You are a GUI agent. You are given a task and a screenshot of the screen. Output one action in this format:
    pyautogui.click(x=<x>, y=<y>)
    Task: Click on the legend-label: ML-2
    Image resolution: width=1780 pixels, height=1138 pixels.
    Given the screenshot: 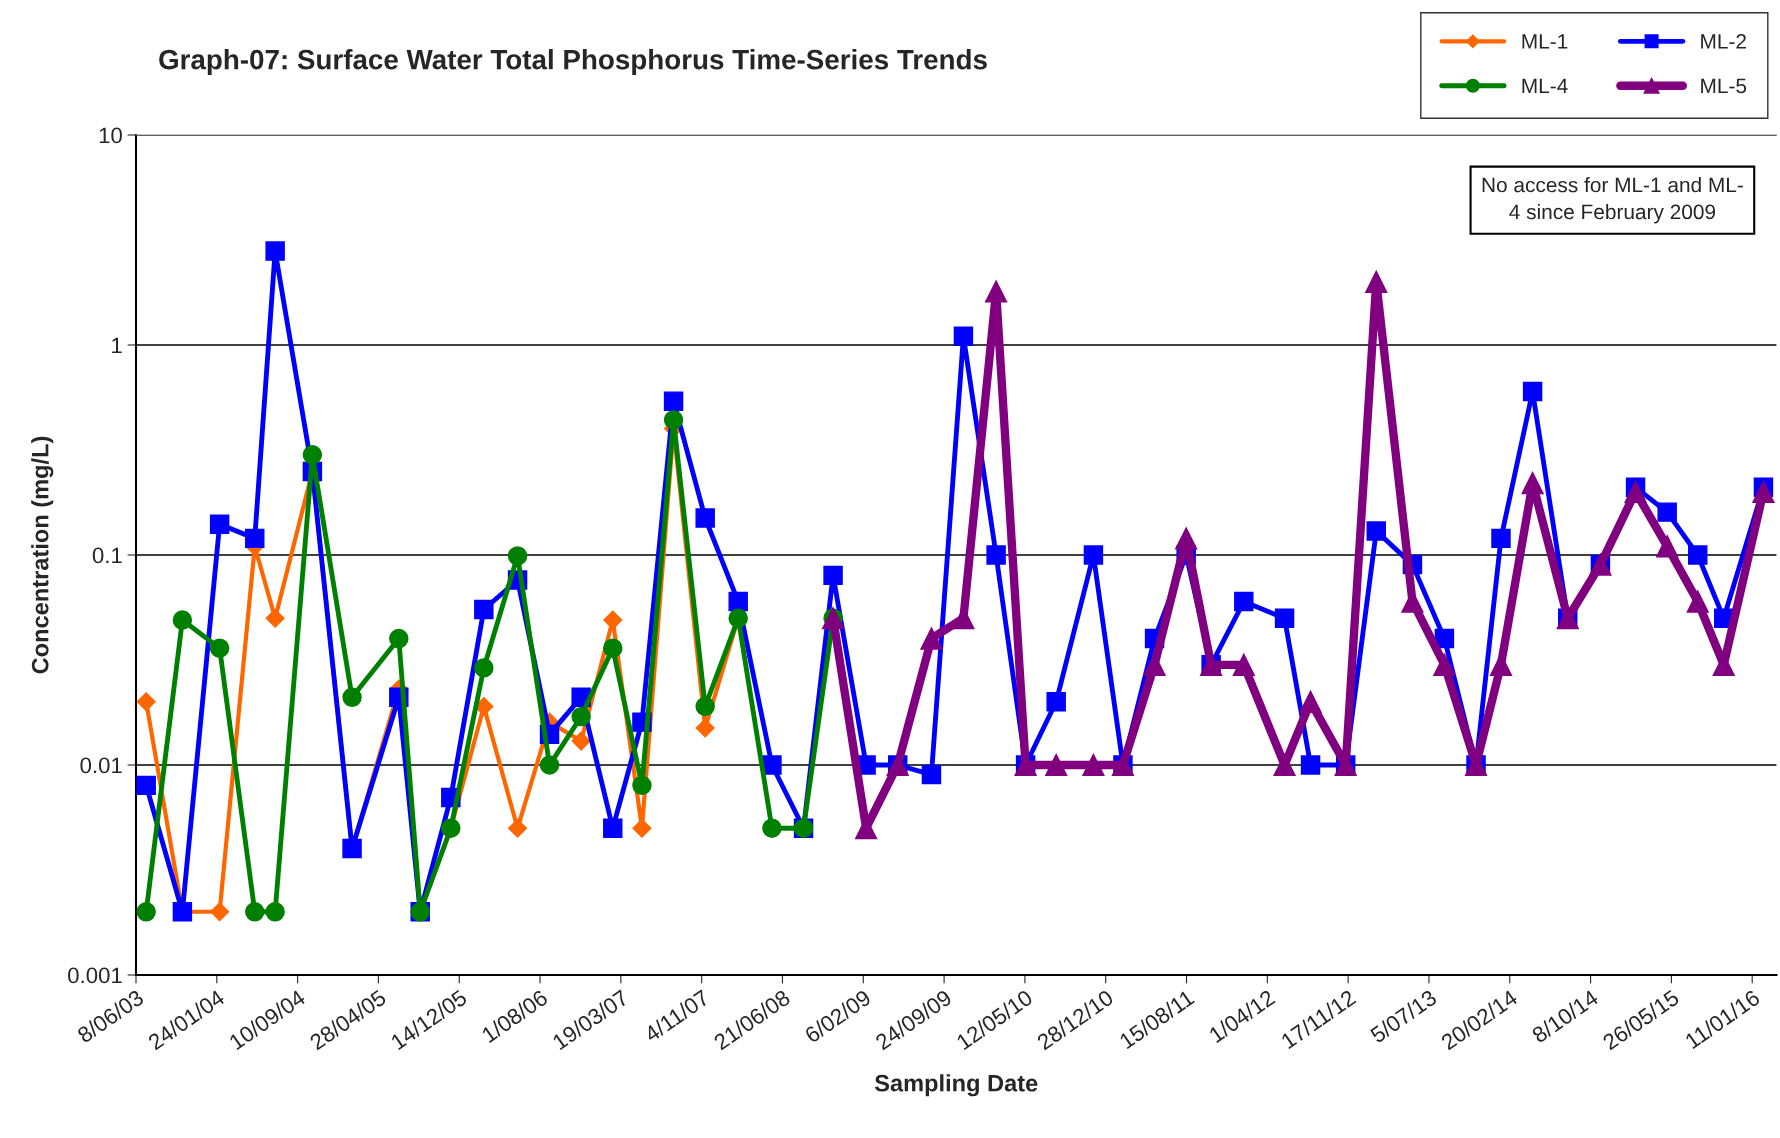 What is the action you would take?
    pyautogui.click(x=1723, y=41)
    